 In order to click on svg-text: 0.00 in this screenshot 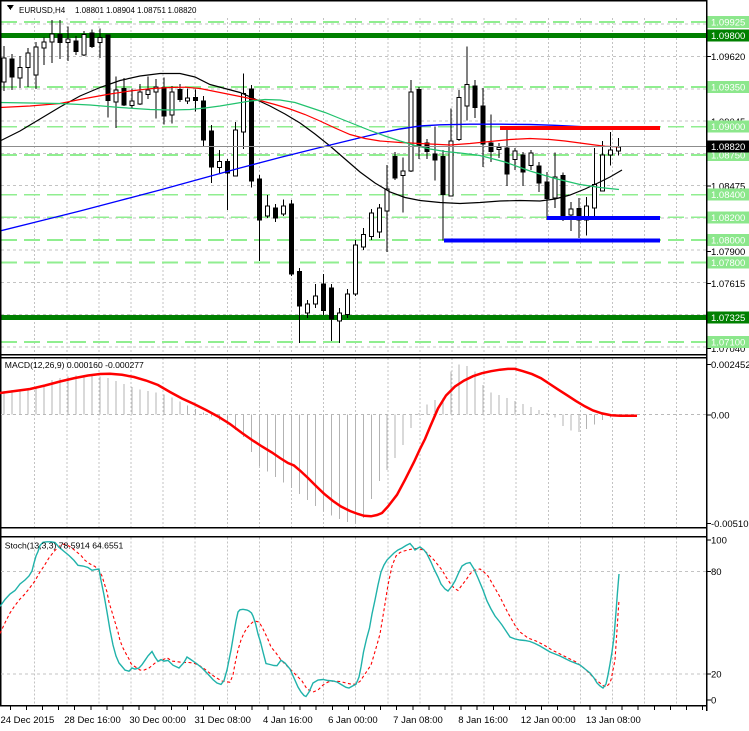, I will do `click(720, 416)`.